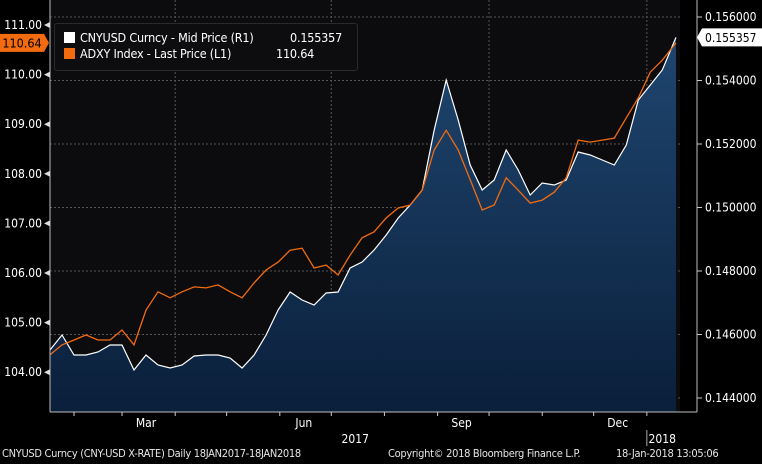 The width and height of the screenshot is (762, 464). I want to click on legend-item-adxy: ADXY Index - Last Price (L1) 110.64, so click(189, 54).